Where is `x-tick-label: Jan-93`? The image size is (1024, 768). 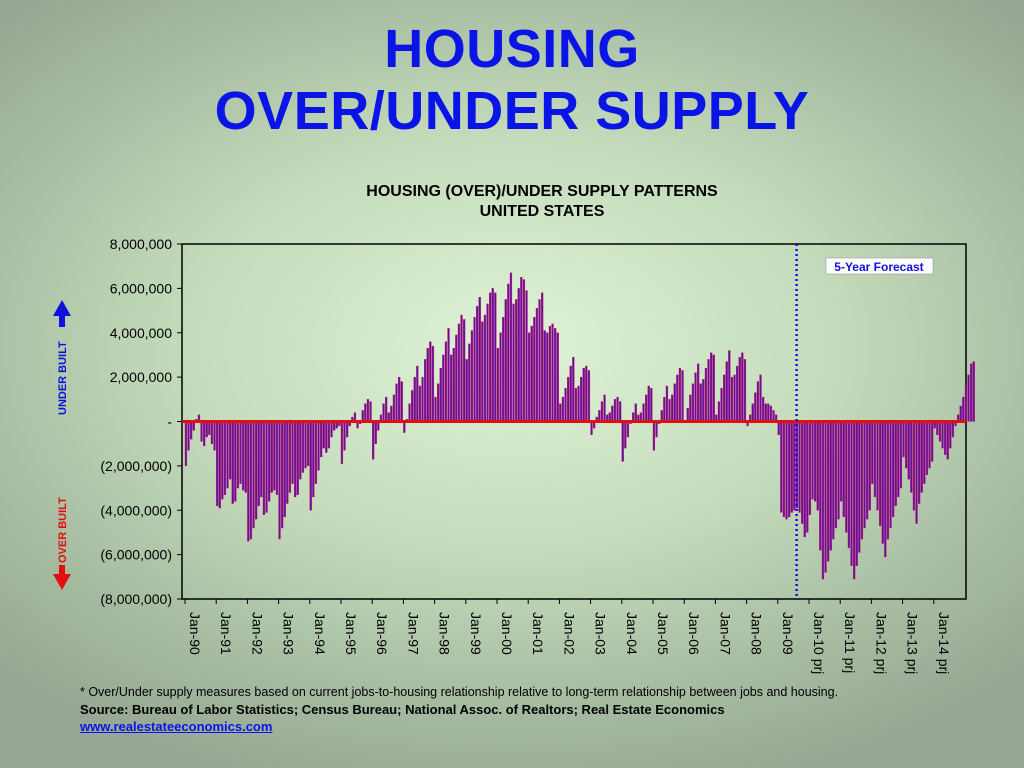 x-tick-label: Jan-93 is located at coordinates (289, 633).